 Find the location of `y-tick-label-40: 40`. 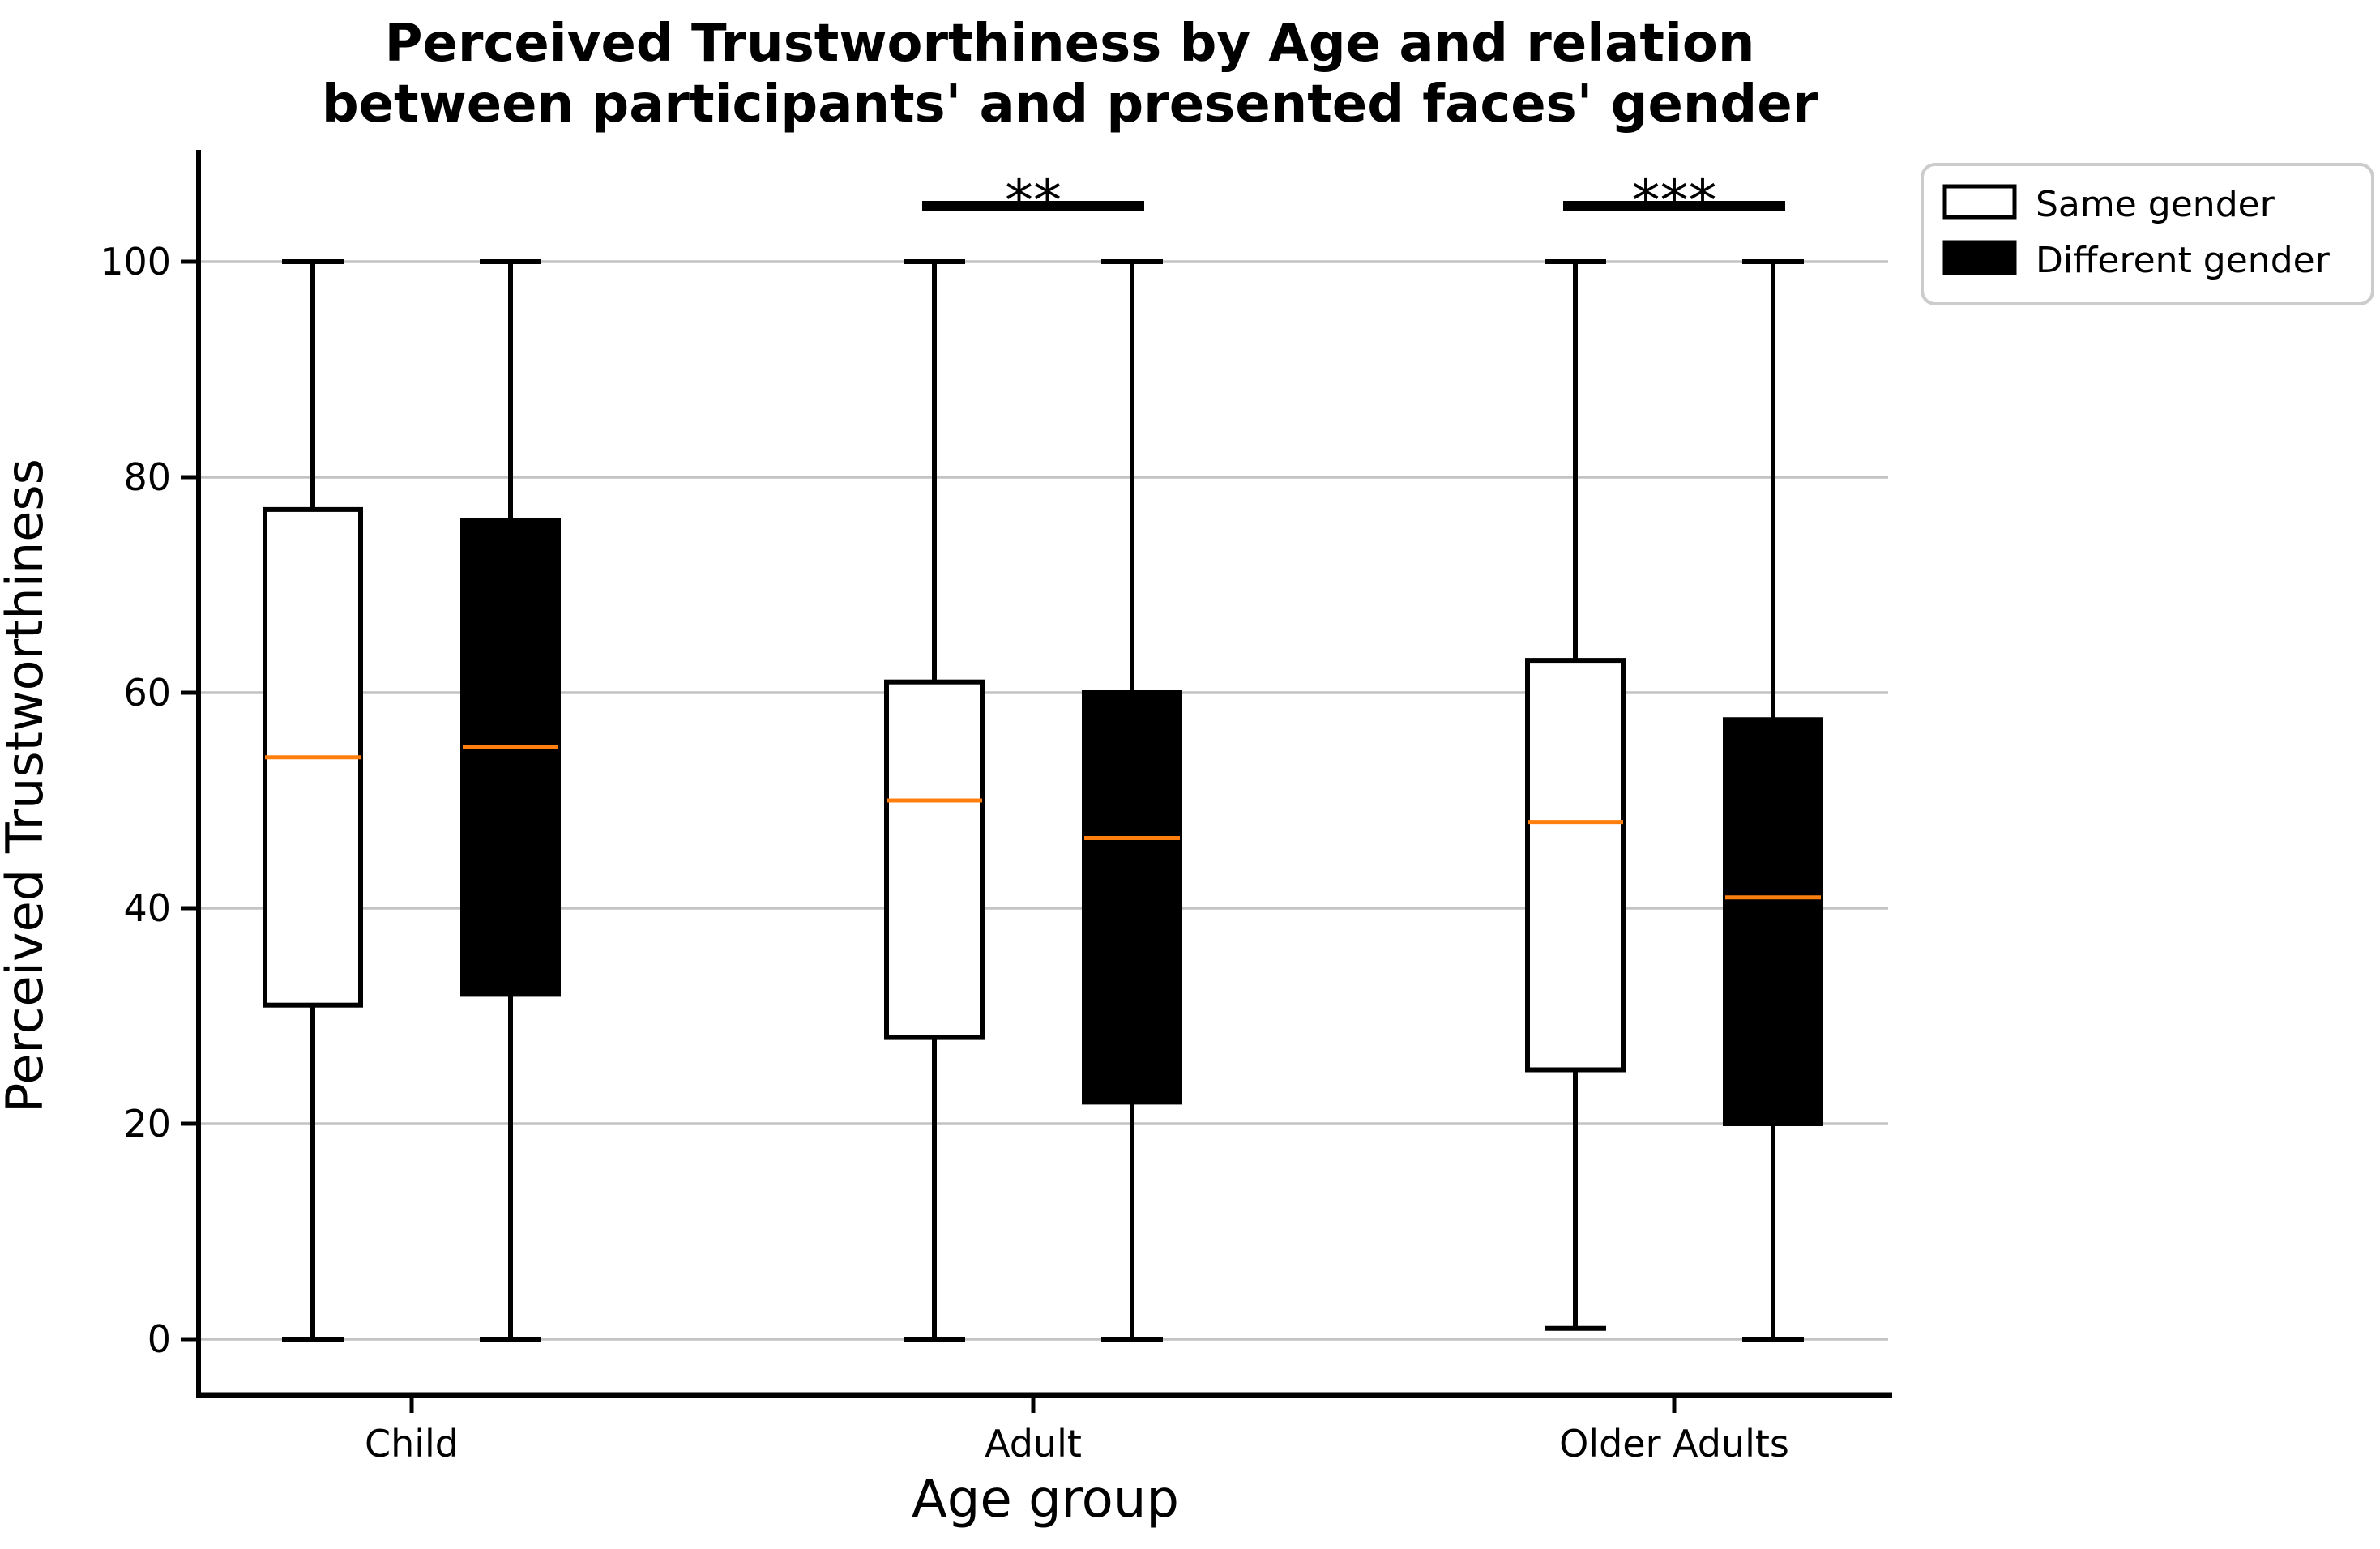

y-tick-label-40: 40 is located at coordinates (147, 908).